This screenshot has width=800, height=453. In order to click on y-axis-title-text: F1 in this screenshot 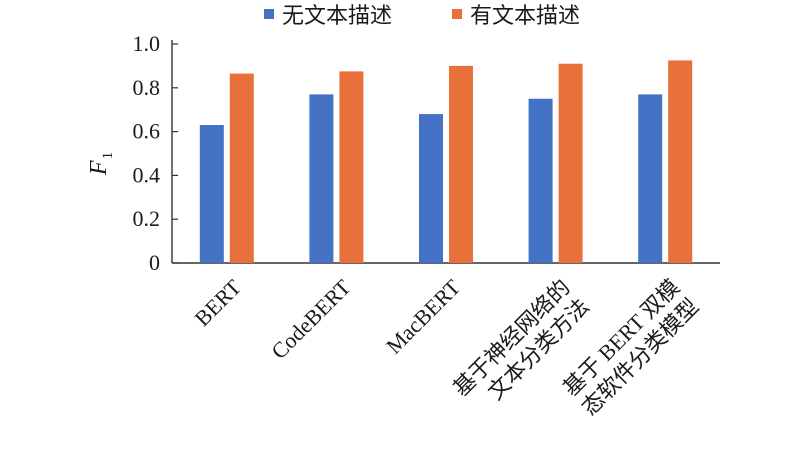, I will do `click(101, 164)`.